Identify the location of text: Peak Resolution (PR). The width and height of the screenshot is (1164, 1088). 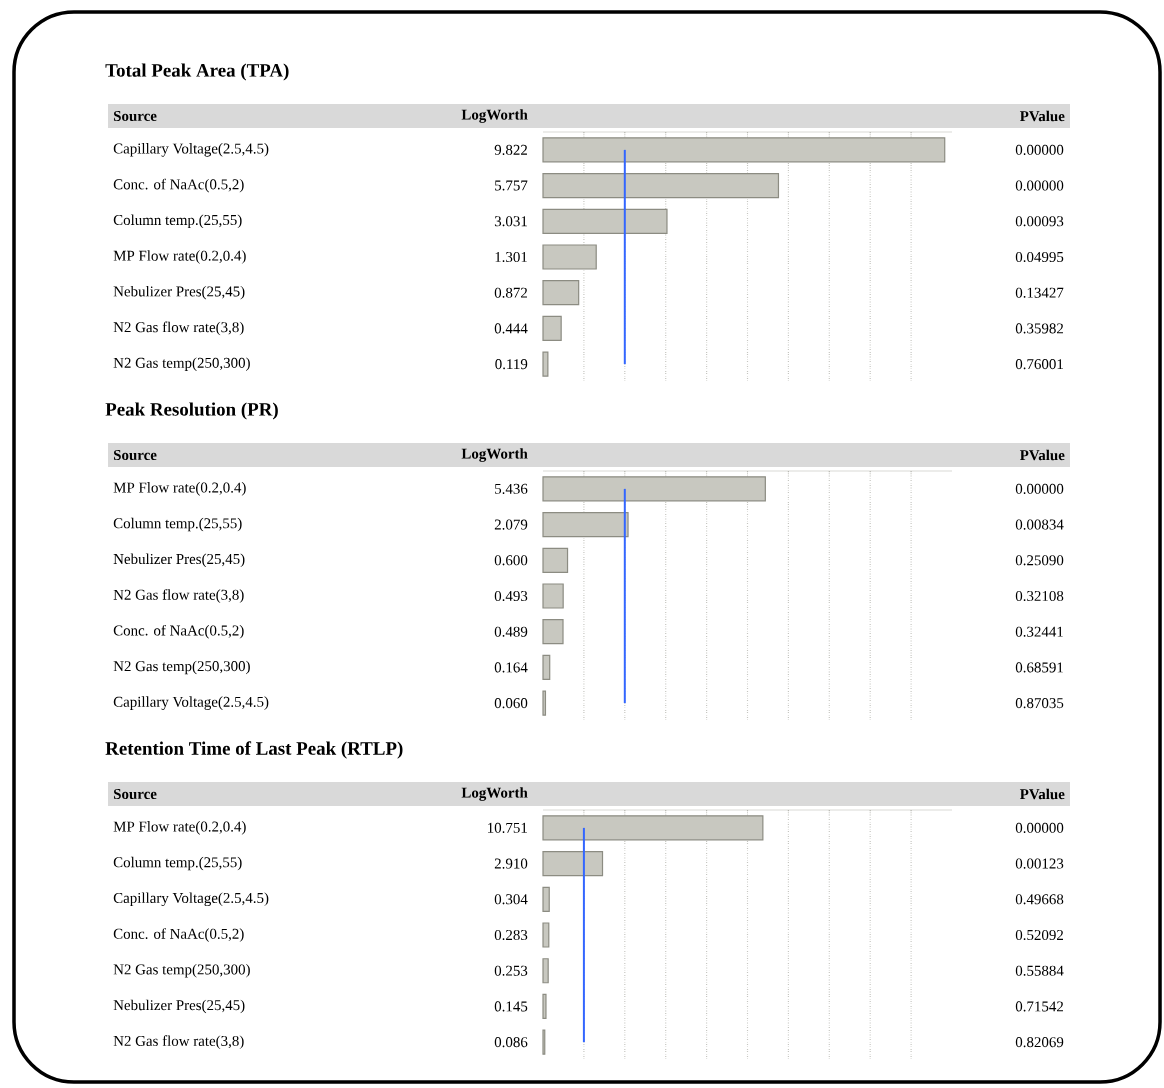
(191, 411).